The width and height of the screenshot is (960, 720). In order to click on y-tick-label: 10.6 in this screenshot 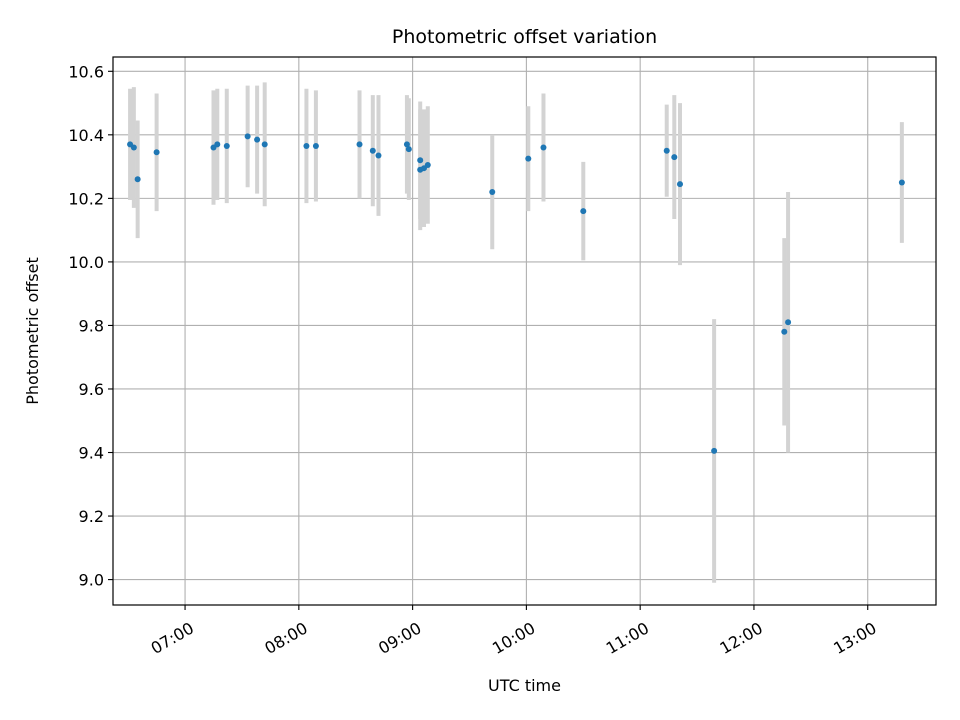, I will do `click(86, 71)`.